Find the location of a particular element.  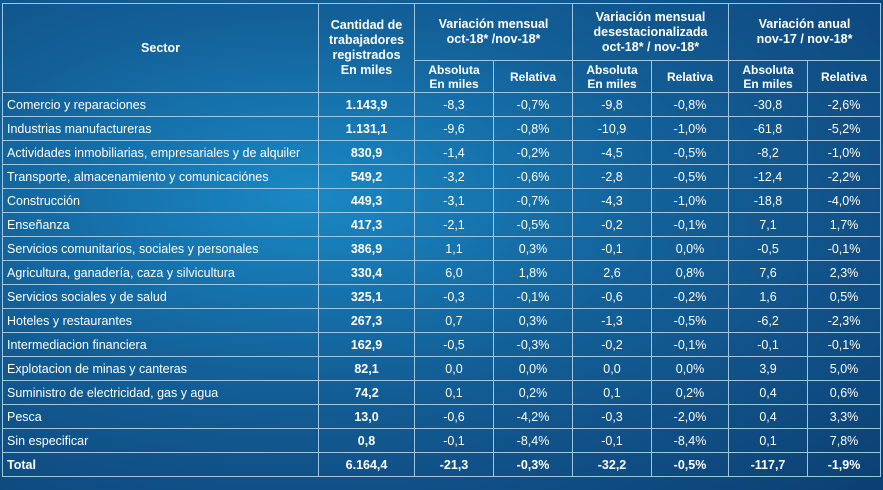

cell-anual-absoluta: 7,6 is located at coordinates (768, 272).